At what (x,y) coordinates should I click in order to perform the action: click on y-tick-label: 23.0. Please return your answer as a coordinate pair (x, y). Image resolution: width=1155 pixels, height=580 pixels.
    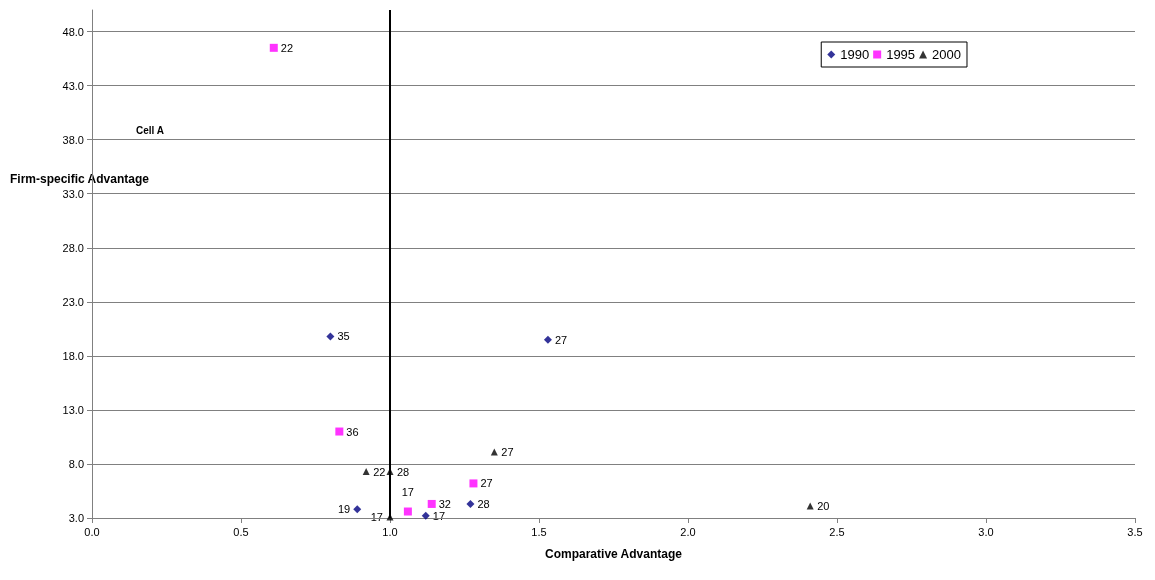
    Looking at the image, I should click on (73, 301).